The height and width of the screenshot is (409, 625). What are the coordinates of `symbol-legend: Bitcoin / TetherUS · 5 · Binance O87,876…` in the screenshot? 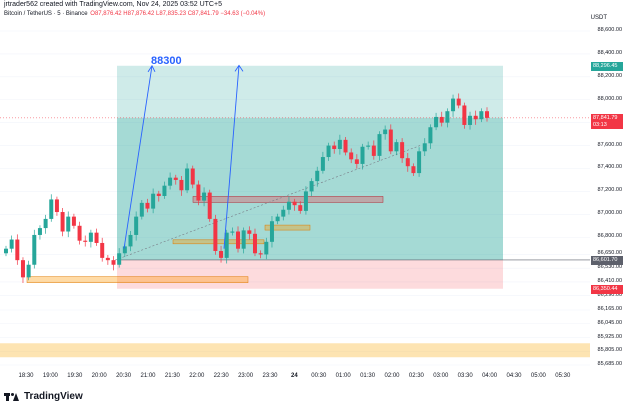 It's located at (135, 14).